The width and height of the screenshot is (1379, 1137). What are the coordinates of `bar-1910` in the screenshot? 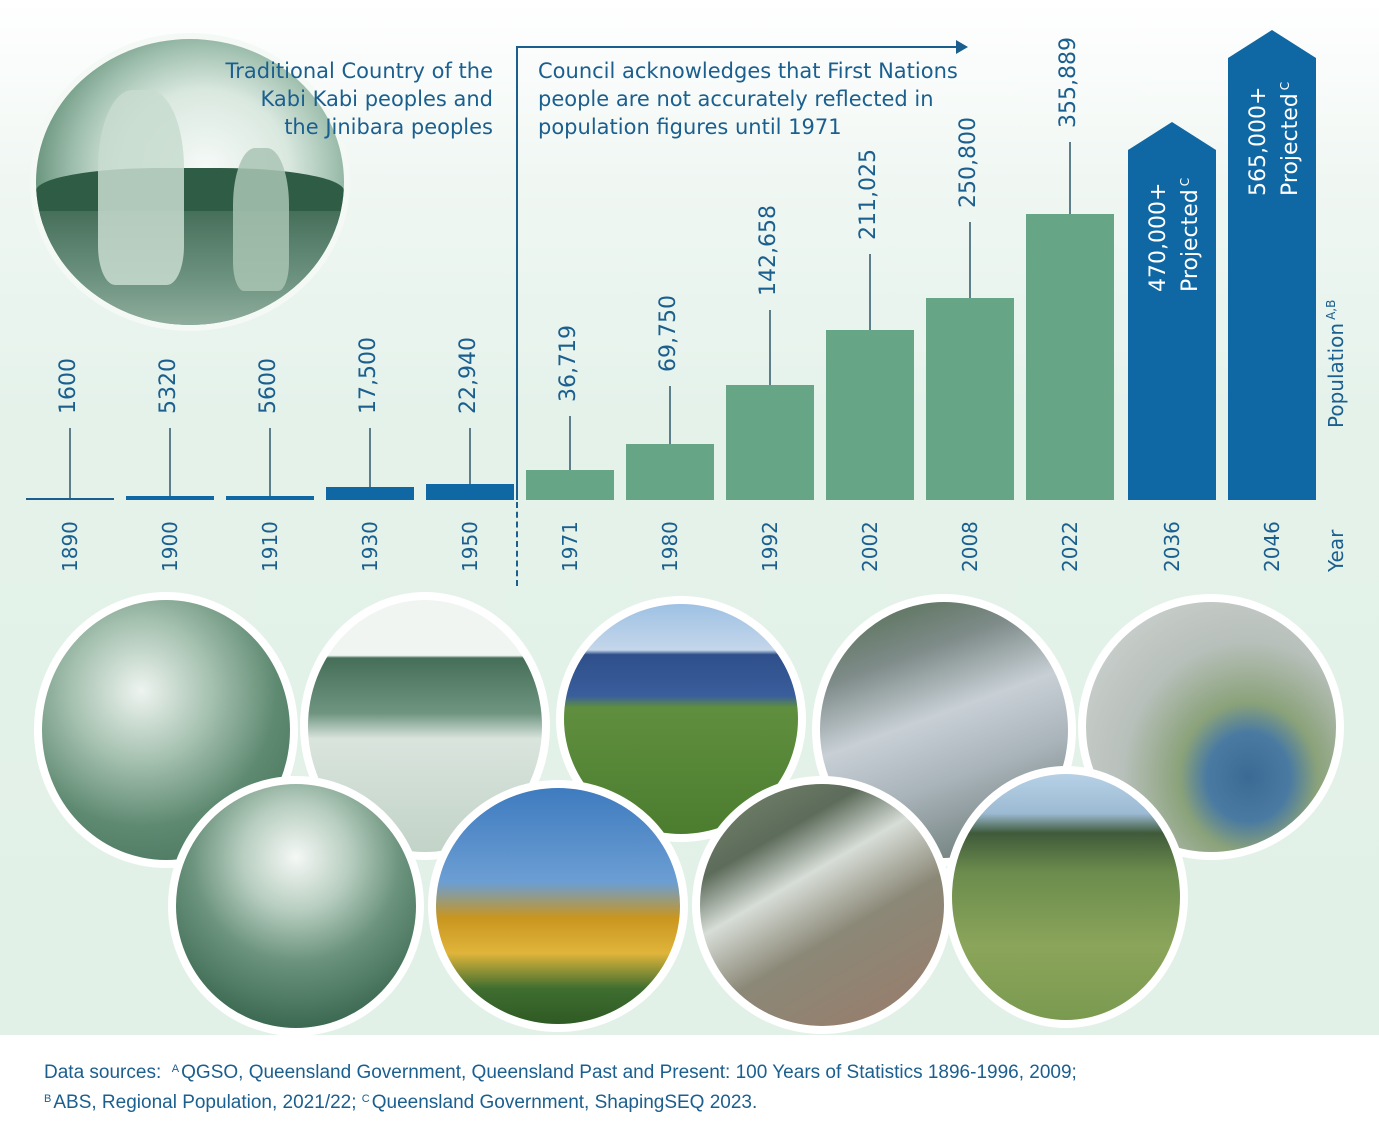 It's located at (270, 498).